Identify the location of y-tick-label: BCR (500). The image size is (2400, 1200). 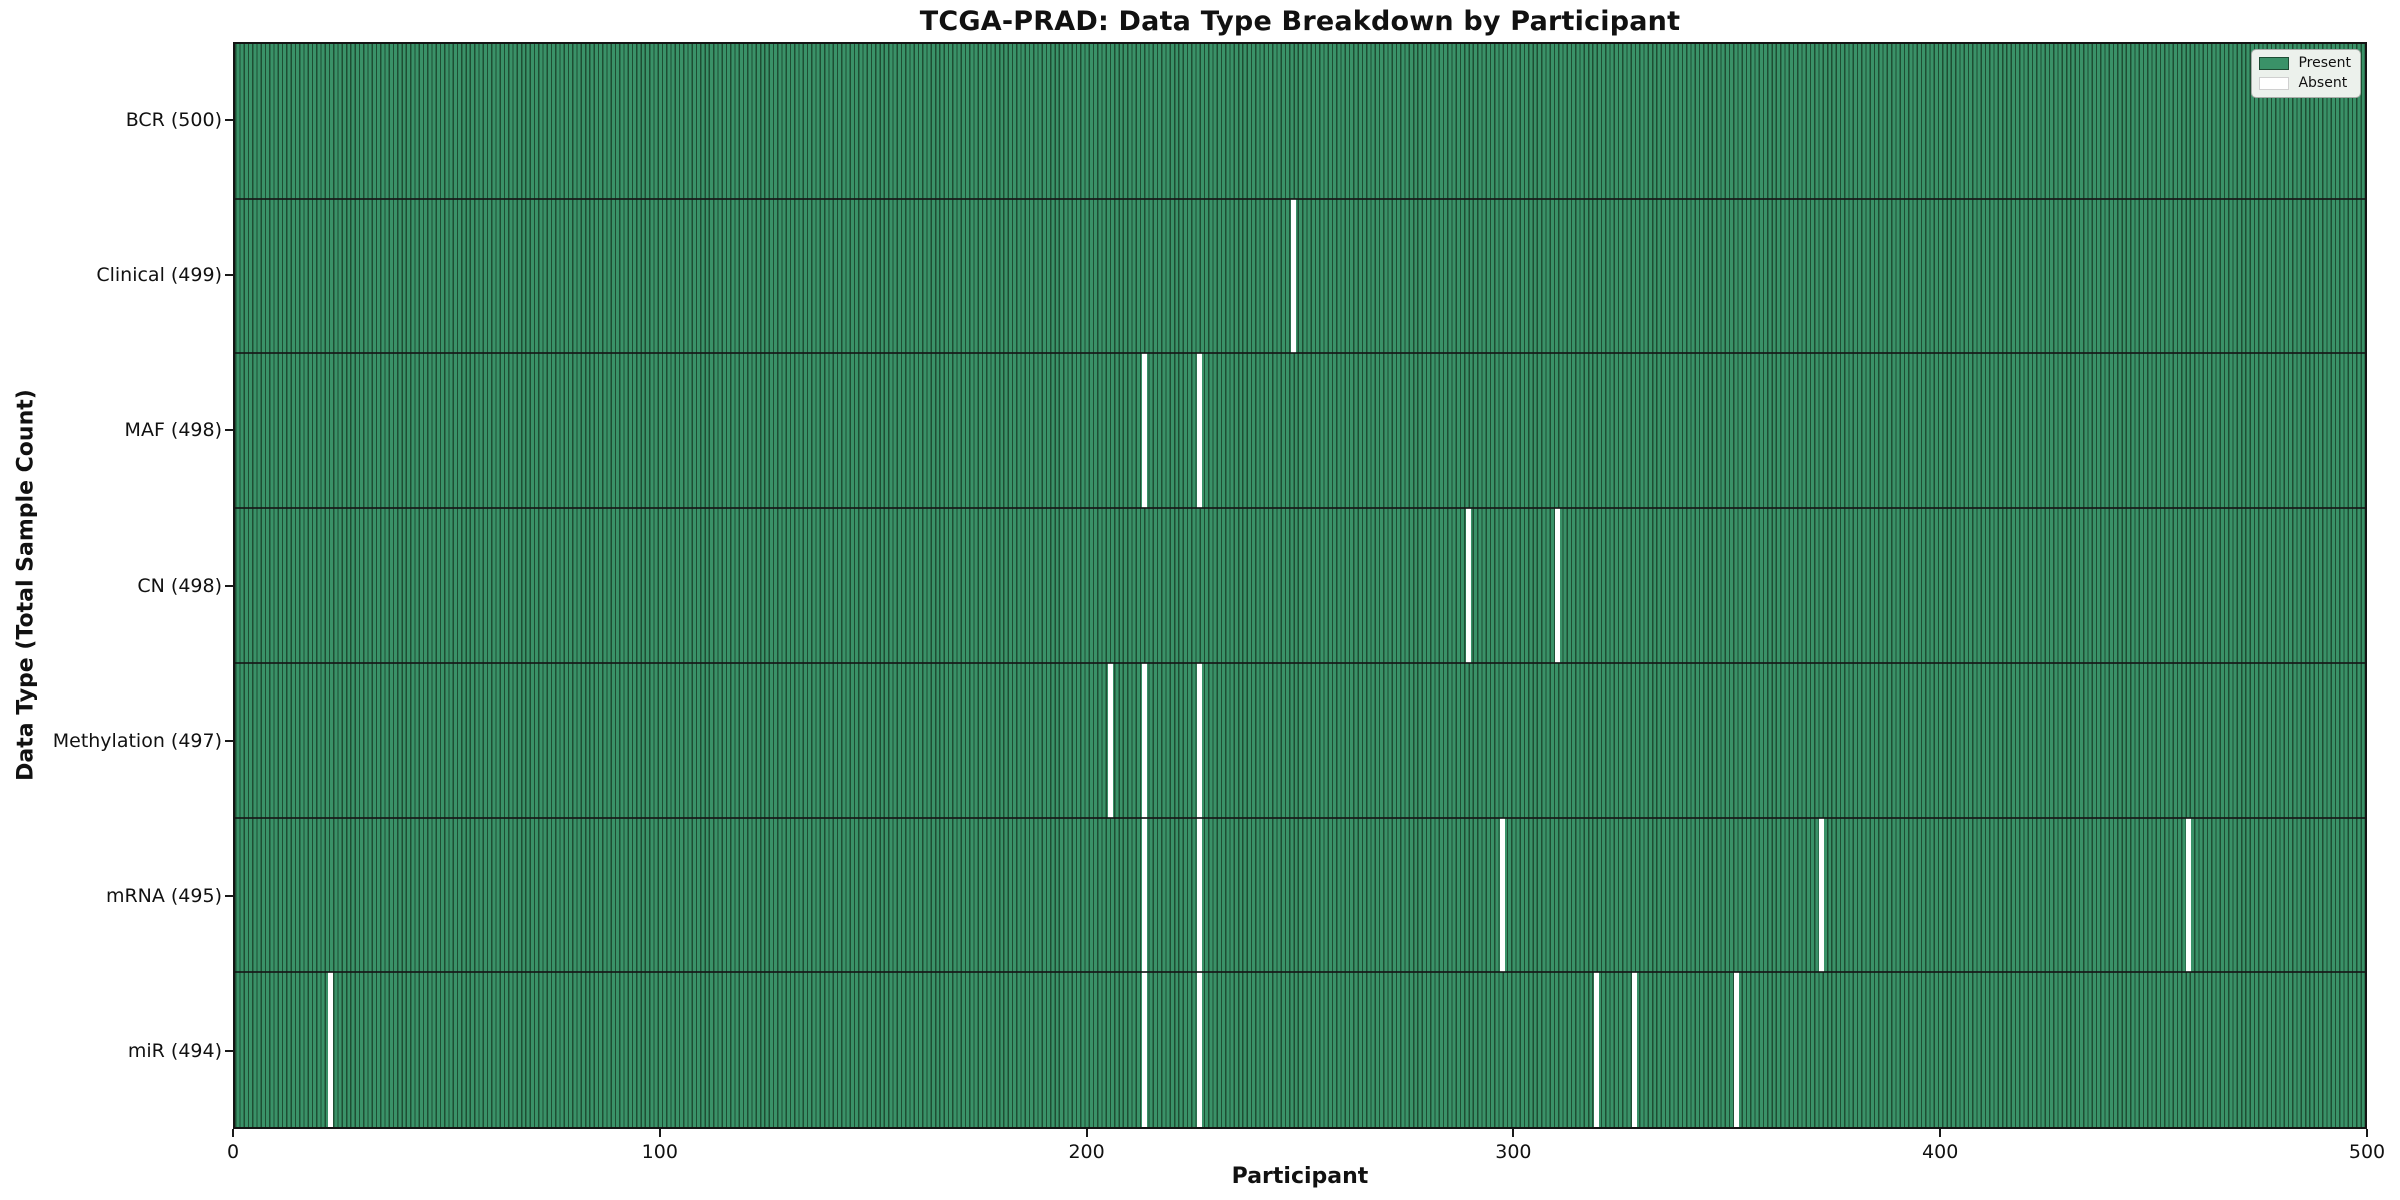
(173, 119).